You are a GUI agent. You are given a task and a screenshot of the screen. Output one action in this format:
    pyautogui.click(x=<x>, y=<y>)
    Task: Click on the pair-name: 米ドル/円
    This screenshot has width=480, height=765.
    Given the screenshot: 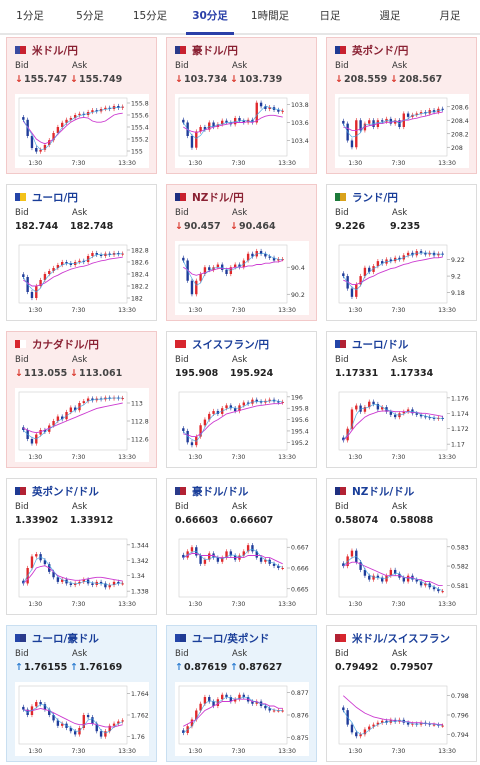 What is the action you would take?
    pyautogui.click(x=55, y=50)
    